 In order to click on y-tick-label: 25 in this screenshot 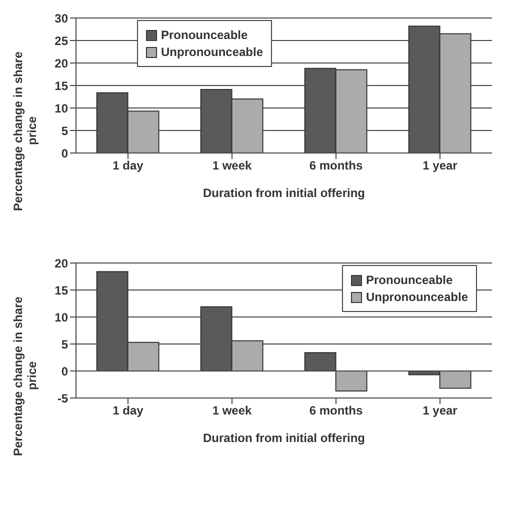, I will do `click(61, 41)`.